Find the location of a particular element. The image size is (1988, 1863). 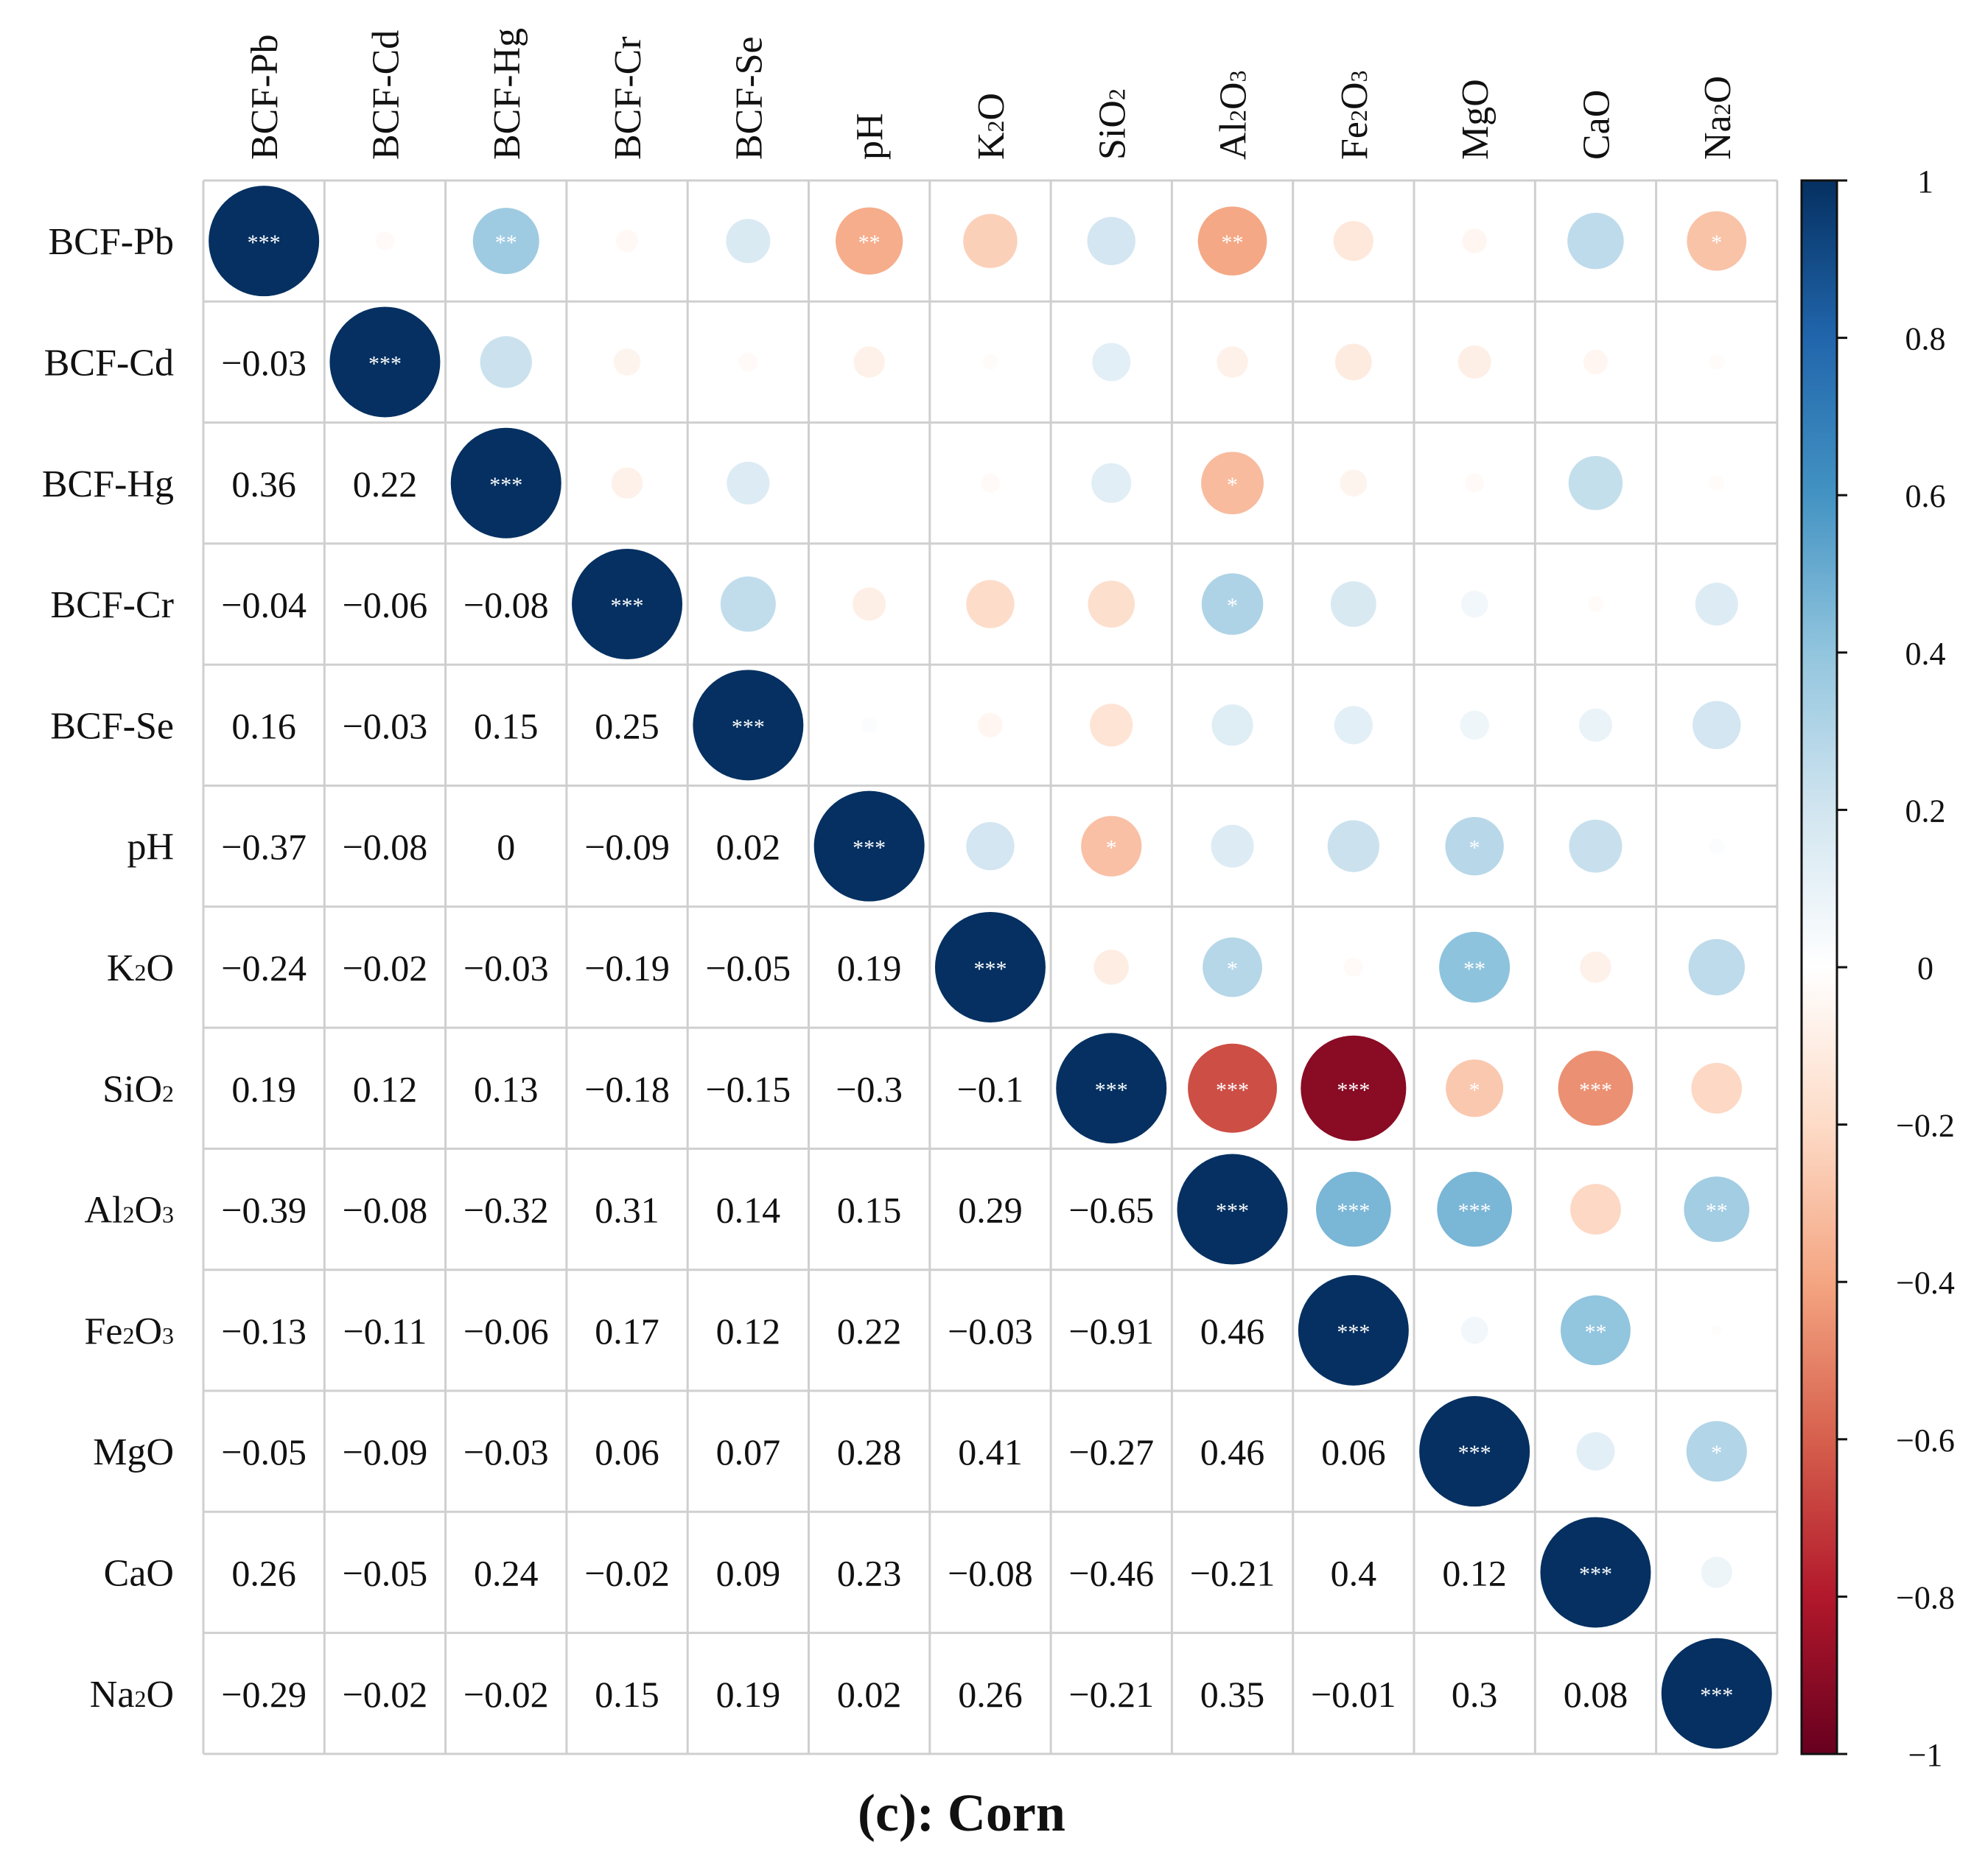

correlation-value-label: 0.46 is located at coordinates (1232, 1452).